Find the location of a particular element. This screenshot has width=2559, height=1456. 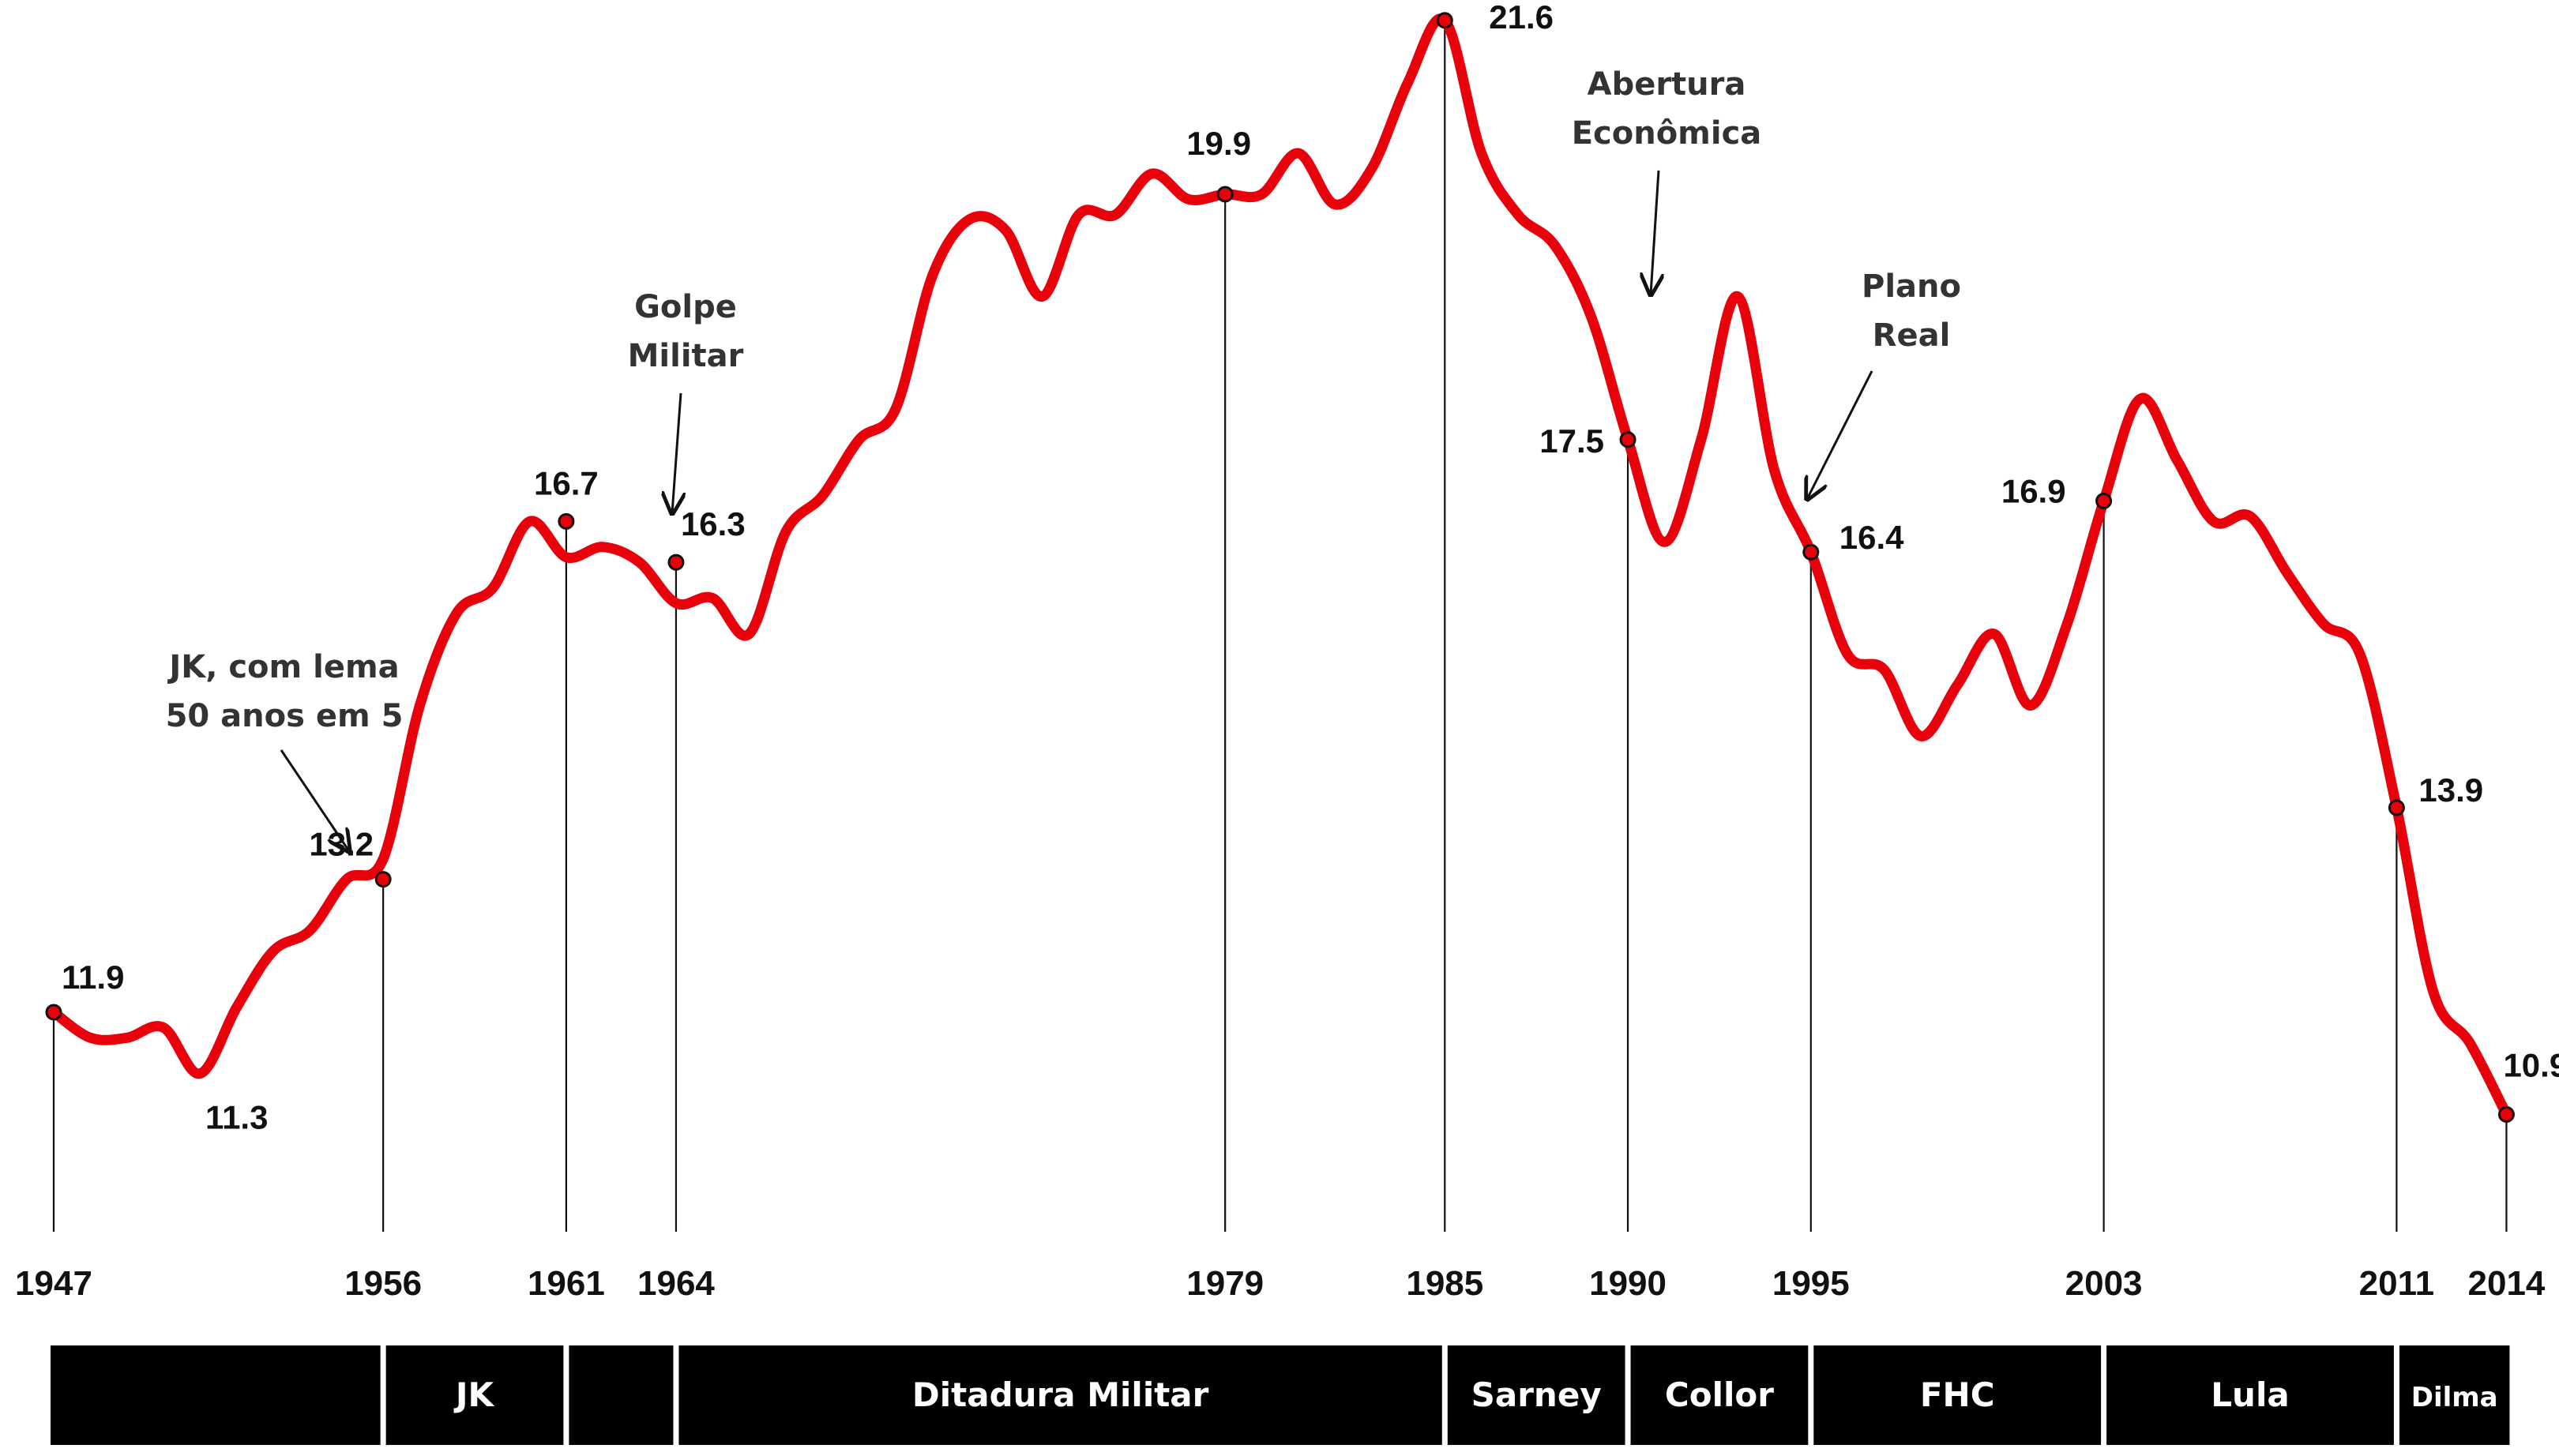

period-segment: Ditadura Militar is located at coordinates (1060, 1395).